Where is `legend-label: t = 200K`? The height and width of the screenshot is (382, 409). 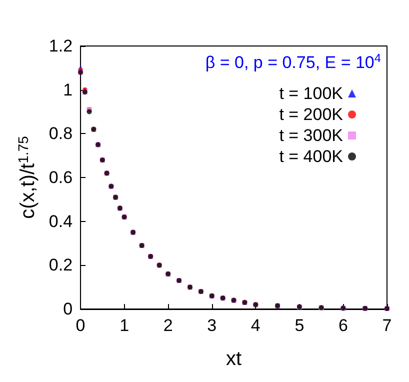
legend-label: t = 200K is located at coordinates (311, 114).